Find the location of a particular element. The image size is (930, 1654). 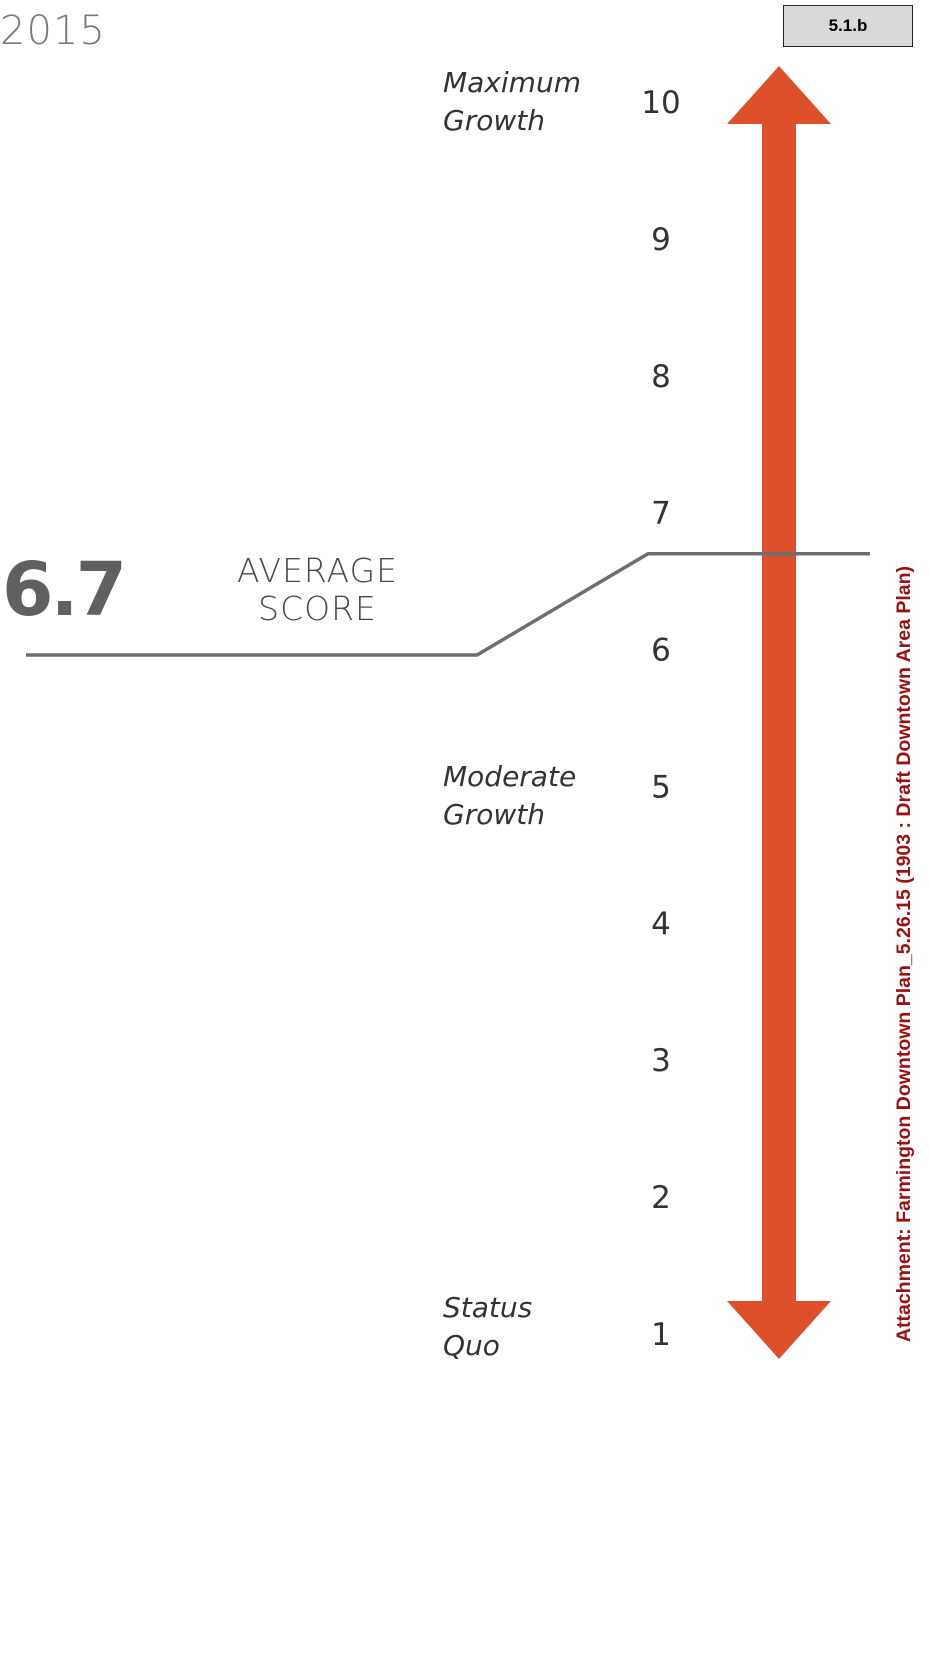

anchor-maximum-line2: Growth is located at coordinates (494, 120).